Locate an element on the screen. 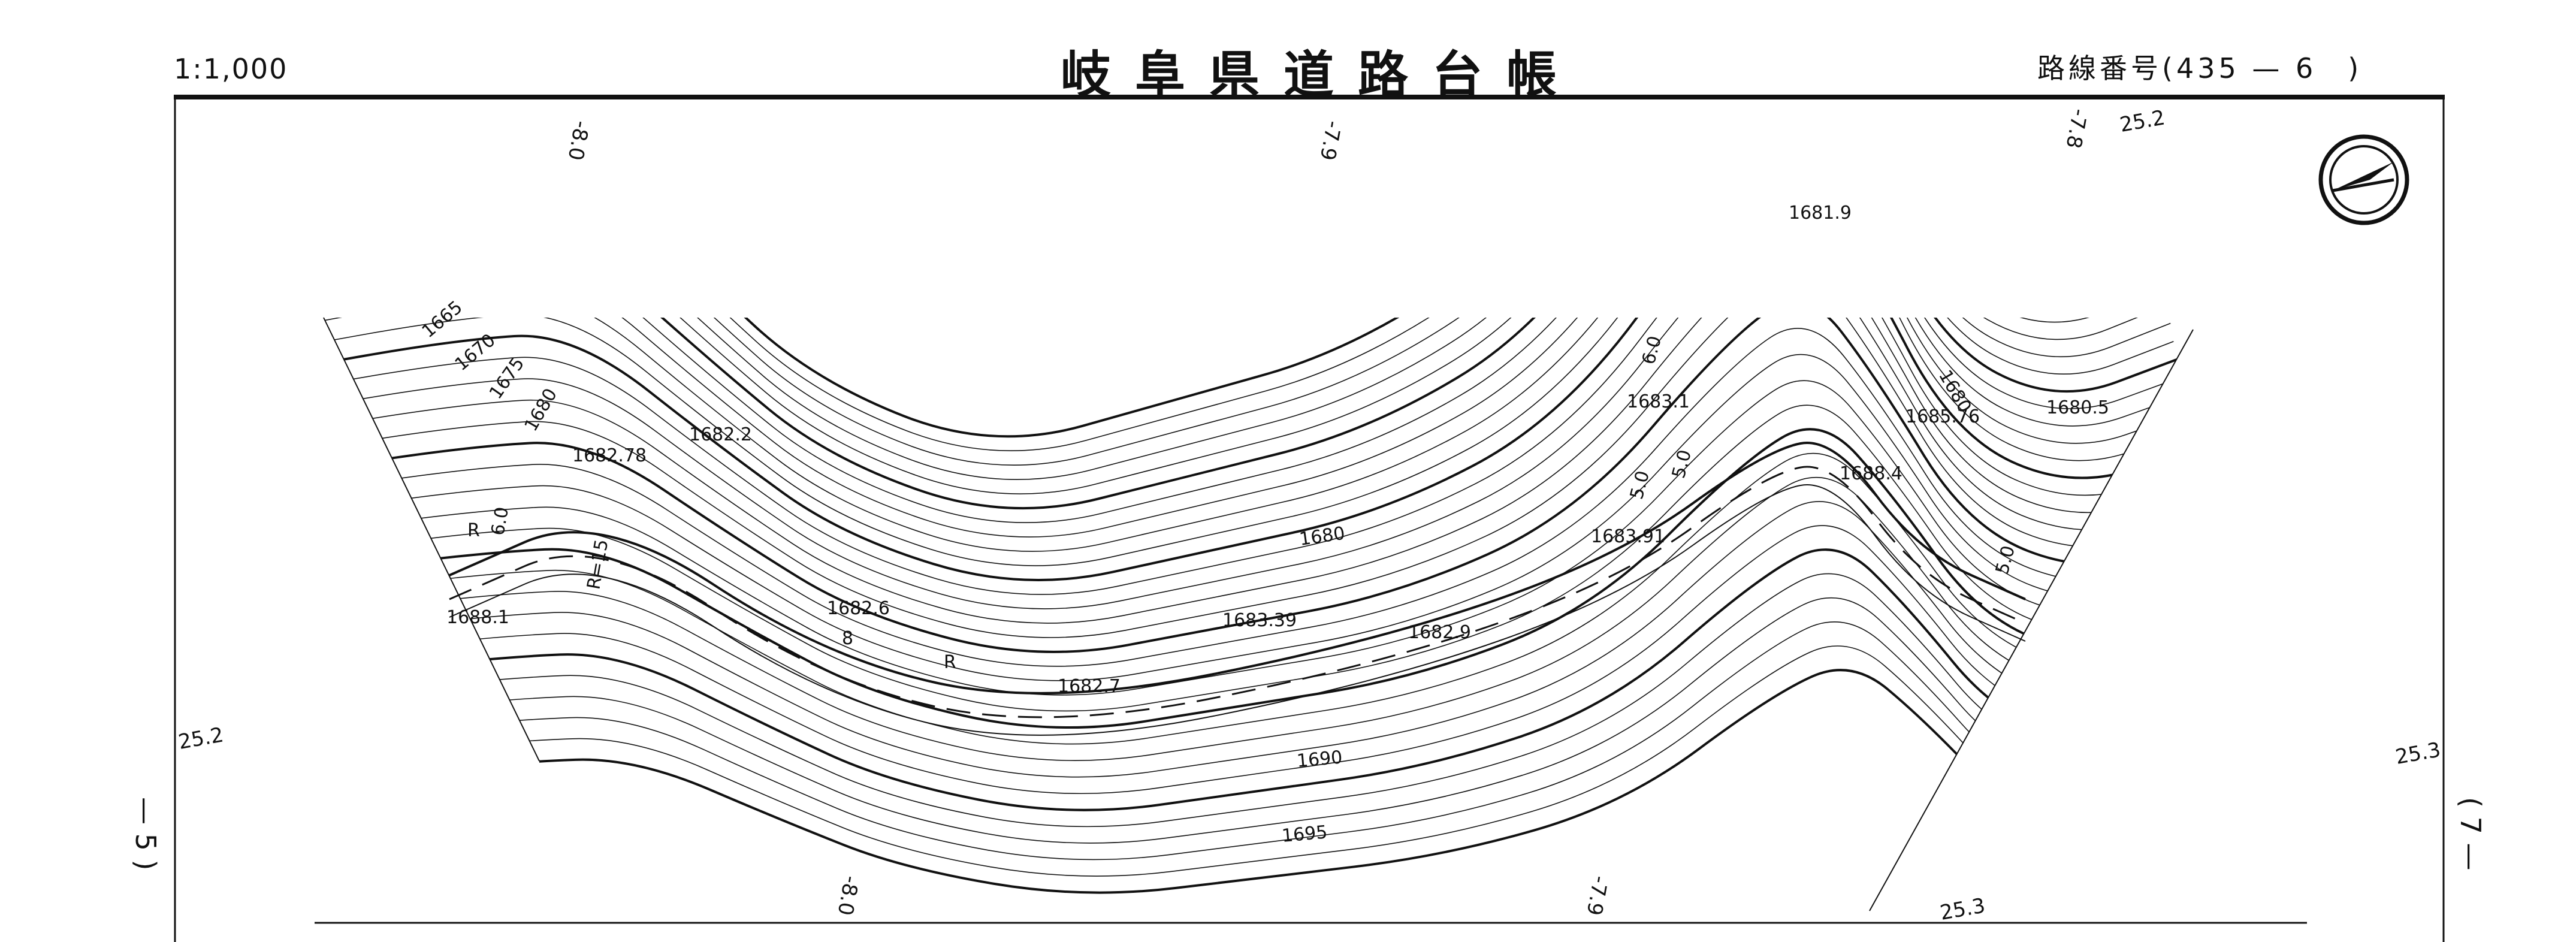  spot-elevation: 1682.2 is located at coordinates (720, 435).